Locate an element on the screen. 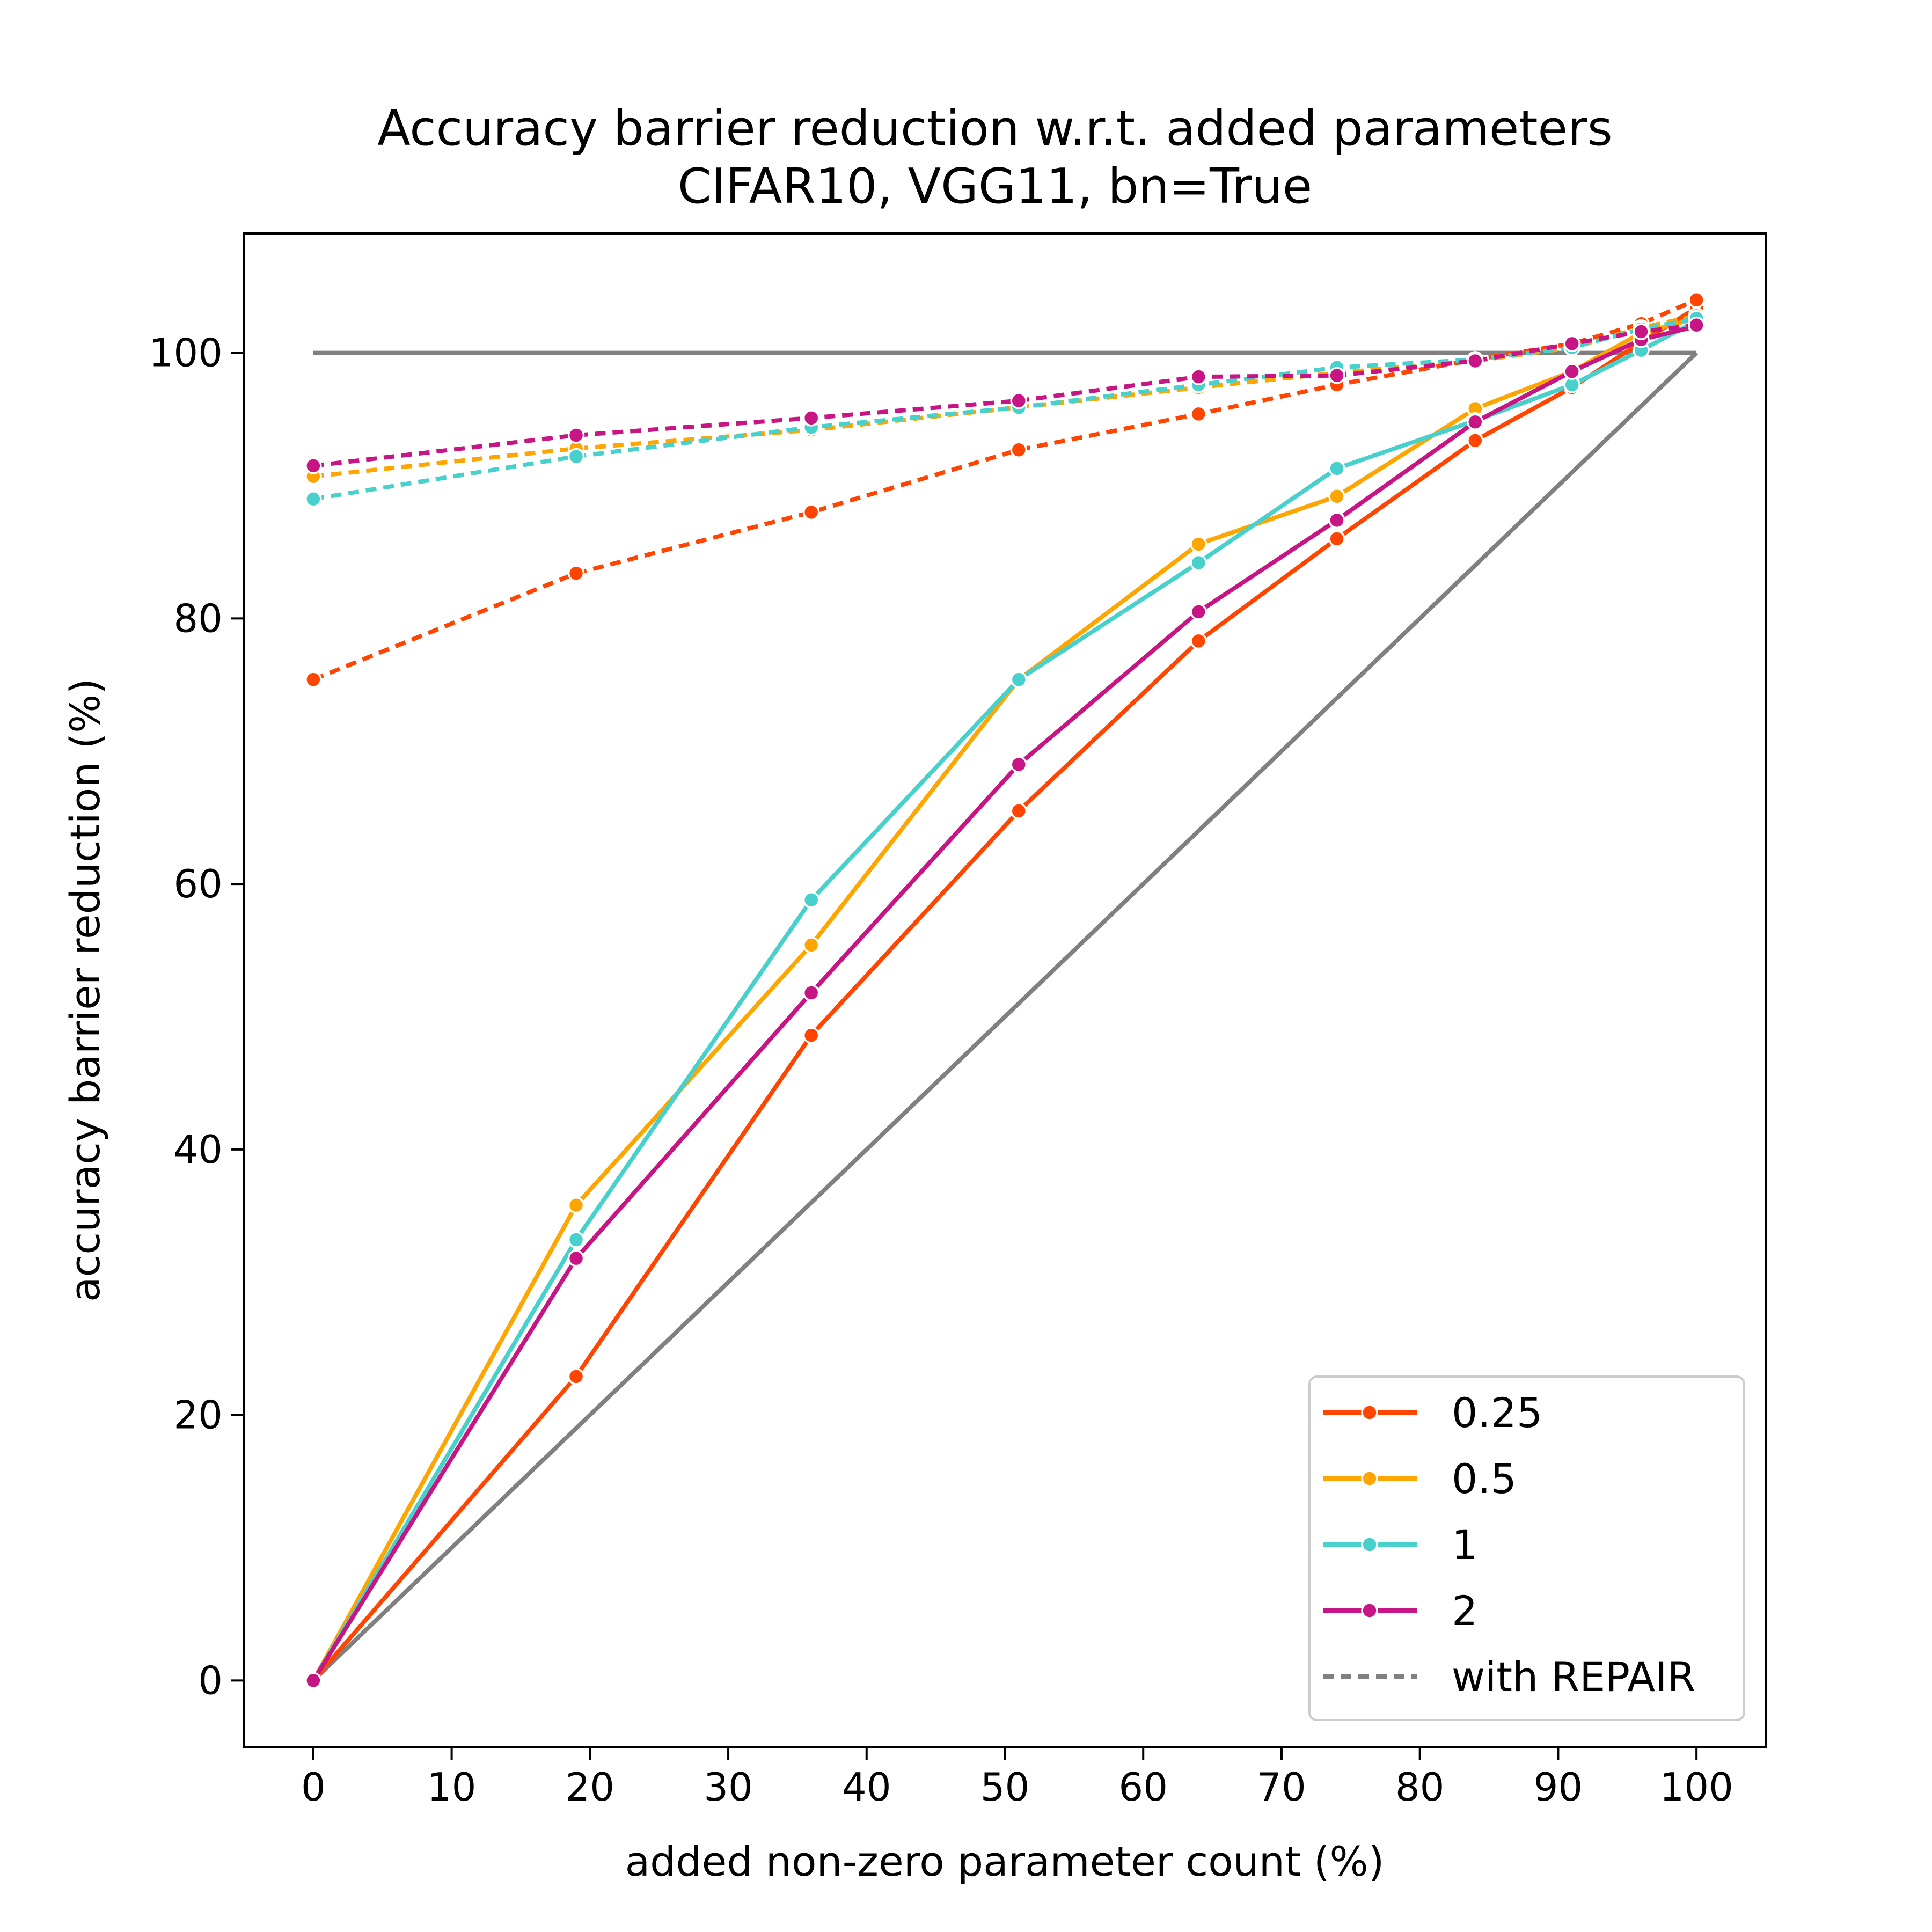 This screenshot has height=1932, width=1932. x-tick-label: 10 is located at coordinates (452, 1787).